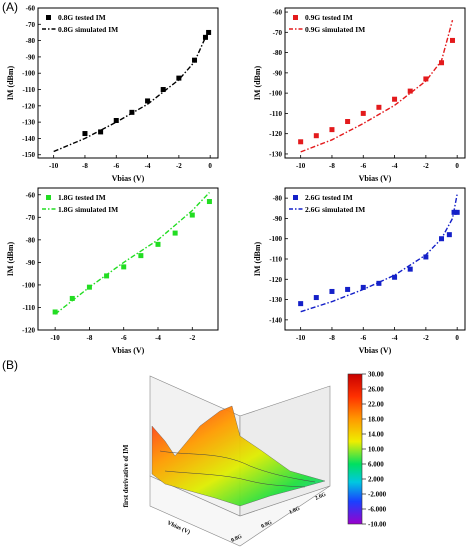 This screenshot has height=554, width=474. Describe the element at coordinates (329, 197) in the screenshot. I see `legend-label-tested: 2.6G tested IM` at that location.